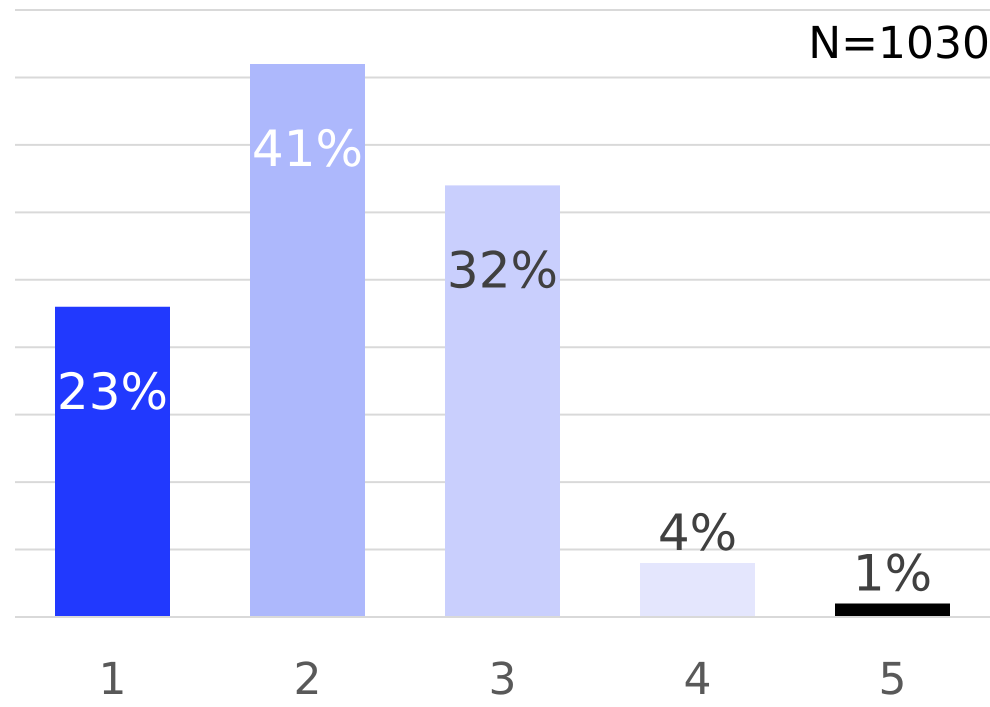 The image size is (990, 707). I want to click on data-label: 4%, so click(698, 533).